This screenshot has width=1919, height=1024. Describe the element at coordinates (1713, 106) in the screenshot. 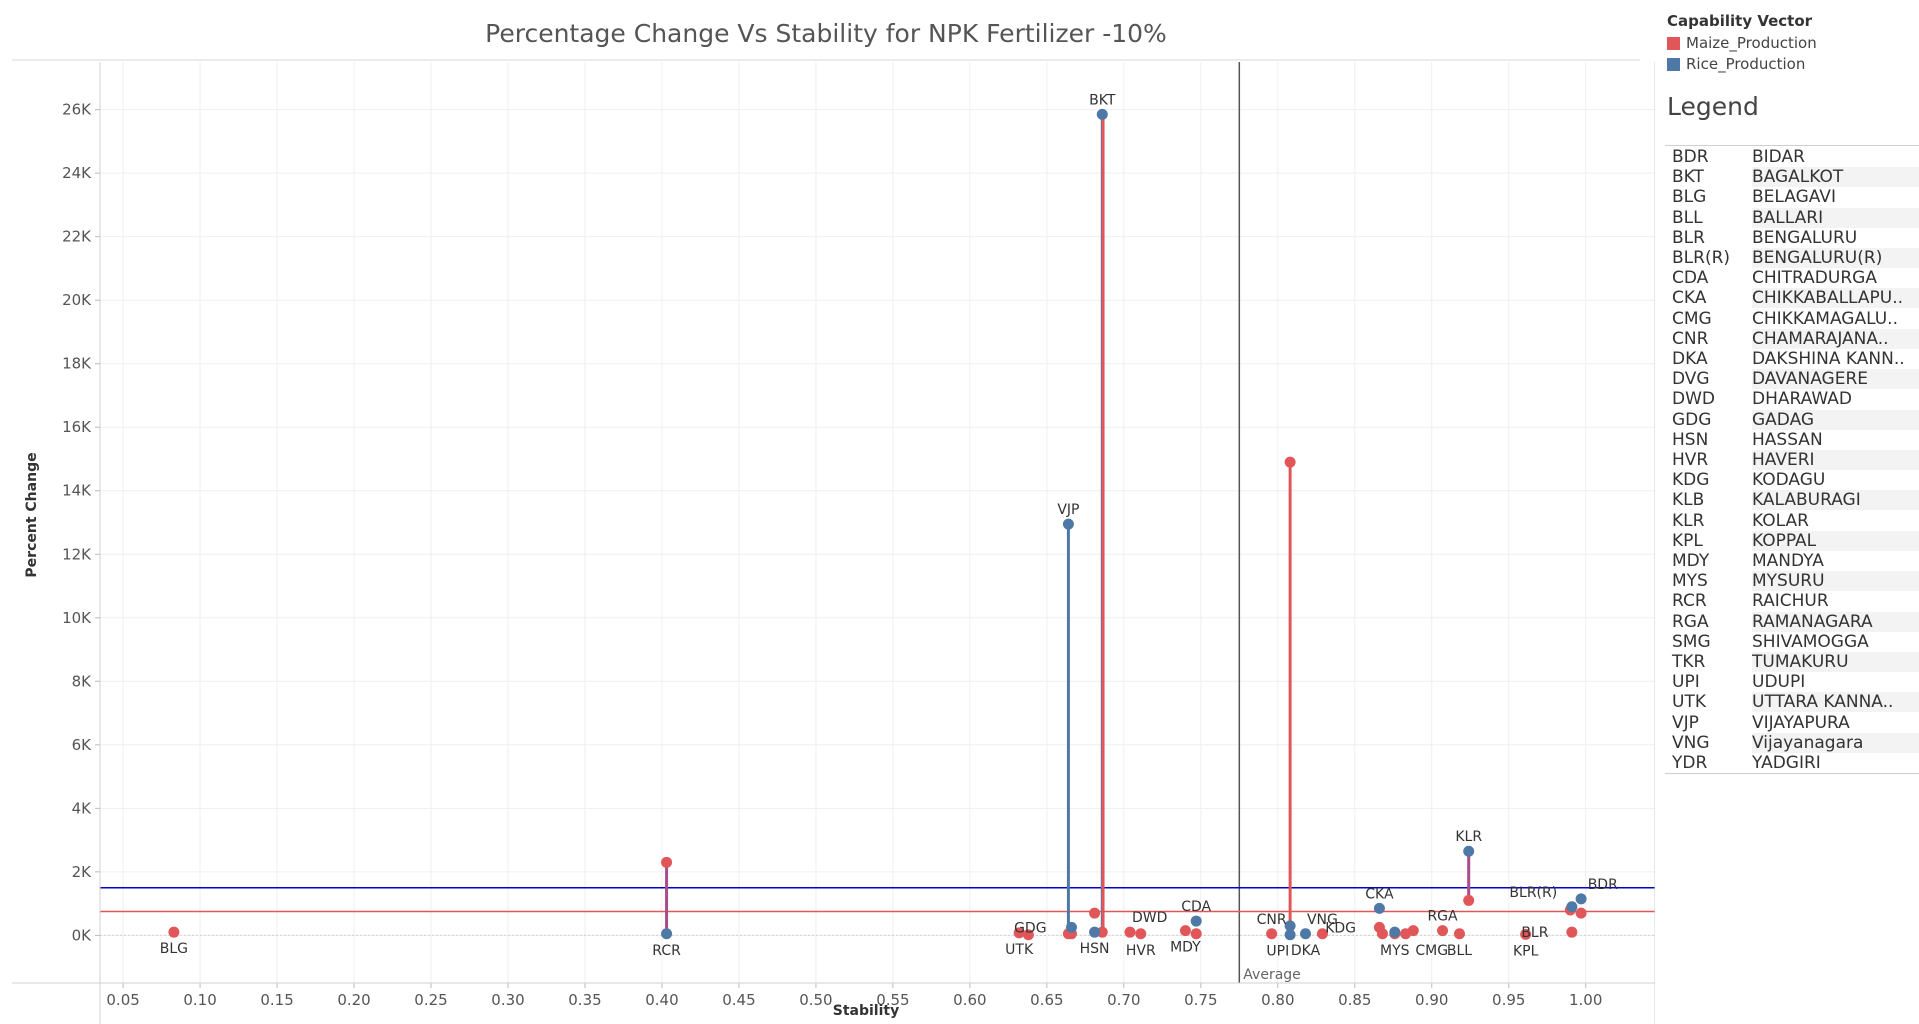

I see `district-legend-heading: Legend` at that location.